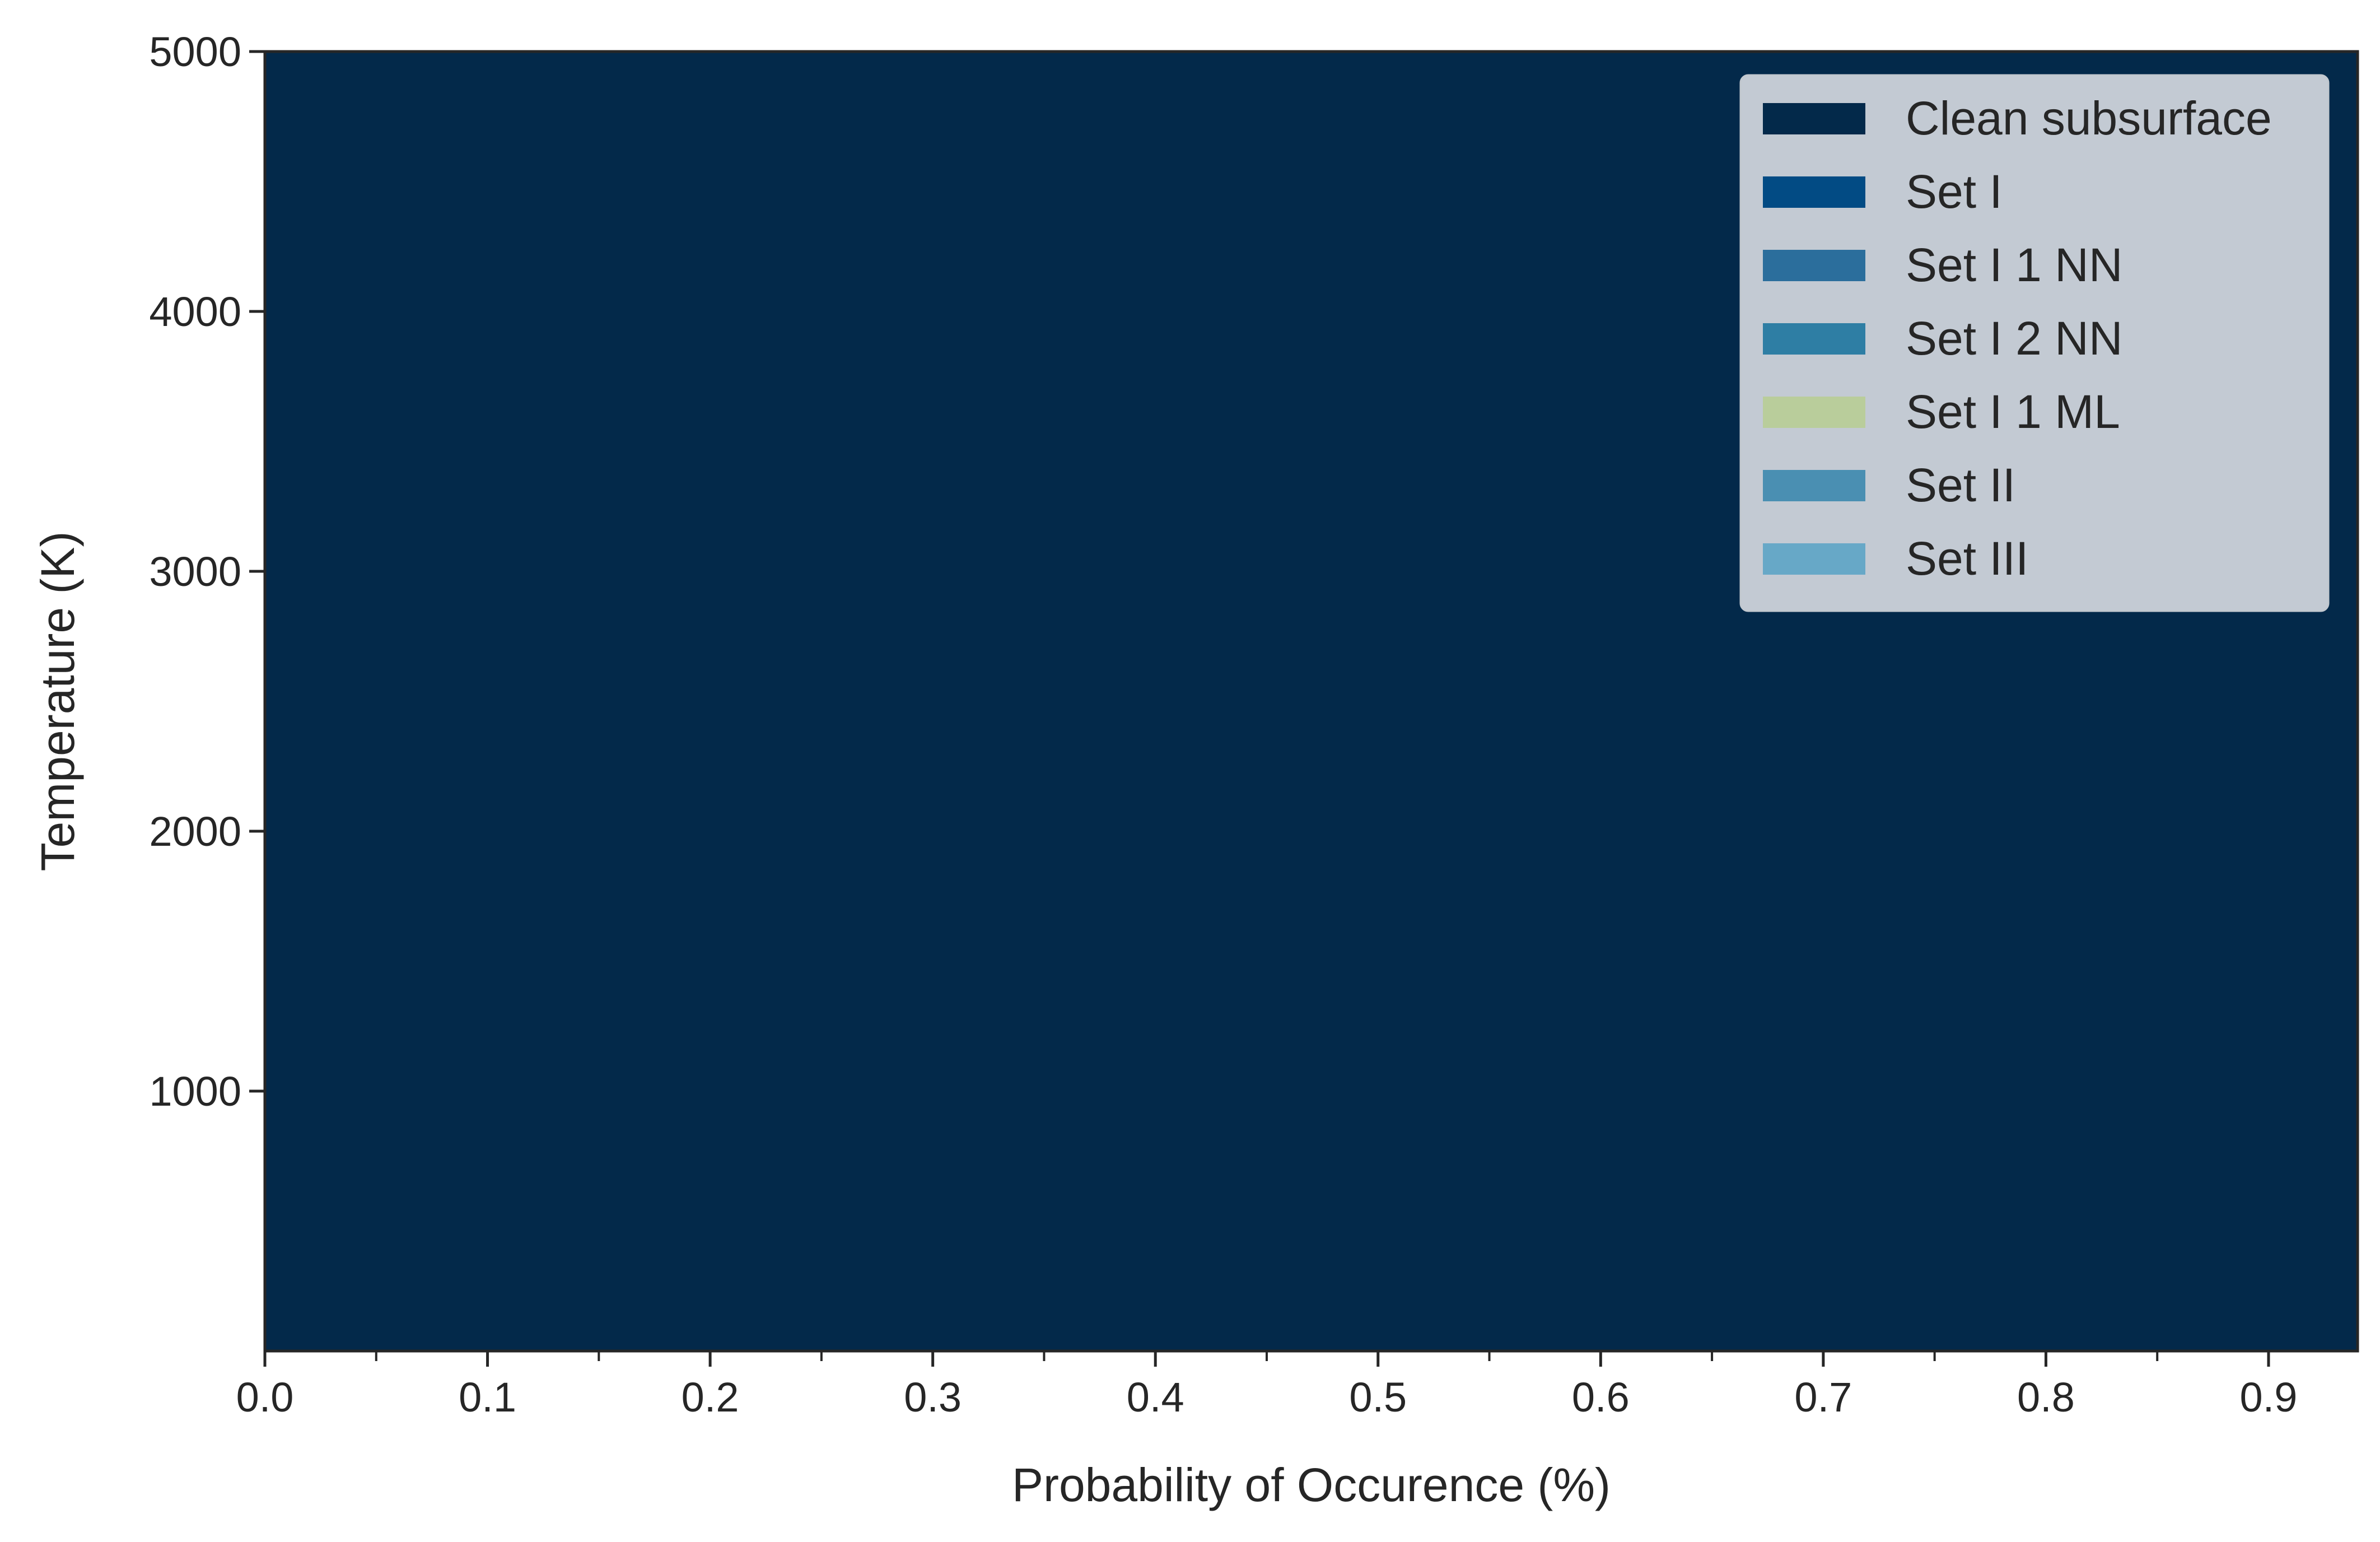 The image size is (2380, 1542). Describe the element at coordinates (265, 1397) in the screenshot. I see `x-tick-label: 0.0` at that location.